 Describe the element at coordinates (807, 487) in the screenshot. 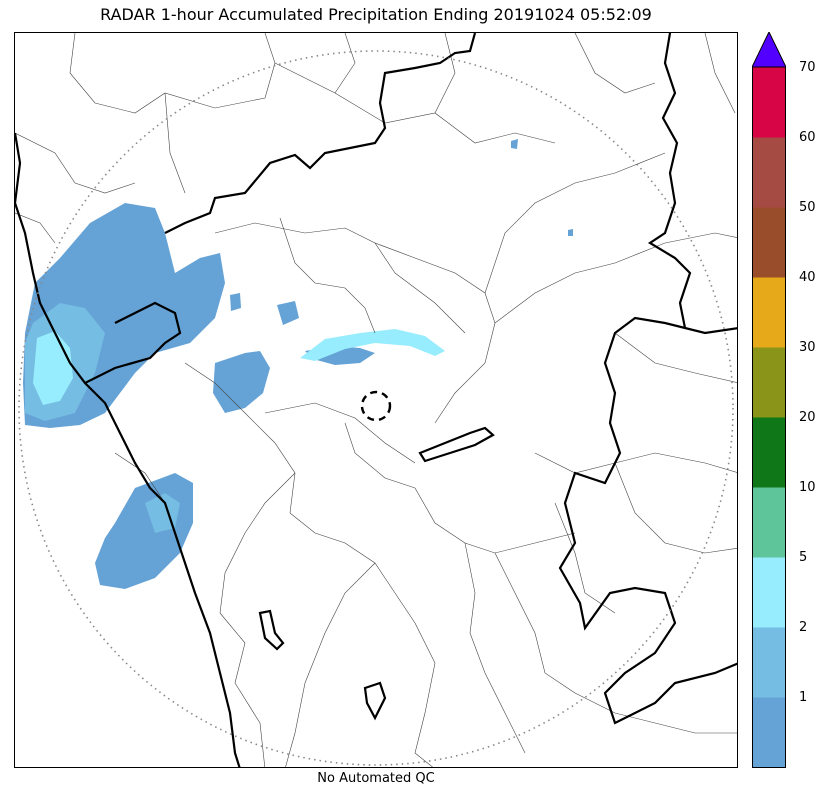

I see `colorbar-tick-label: 10` at that location.